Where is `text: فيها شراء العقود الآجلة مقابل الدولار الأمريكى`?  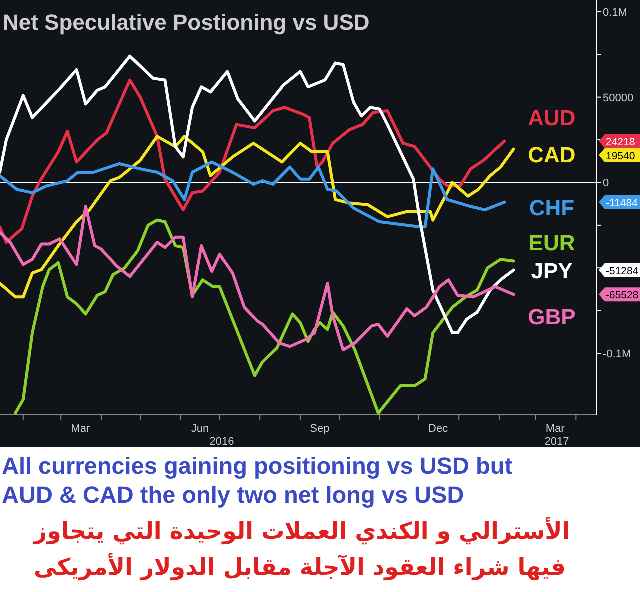 text: فيها شراء العقود الآجلة مقابل الدولار الأمريكى is located at coordinates (300, 567).